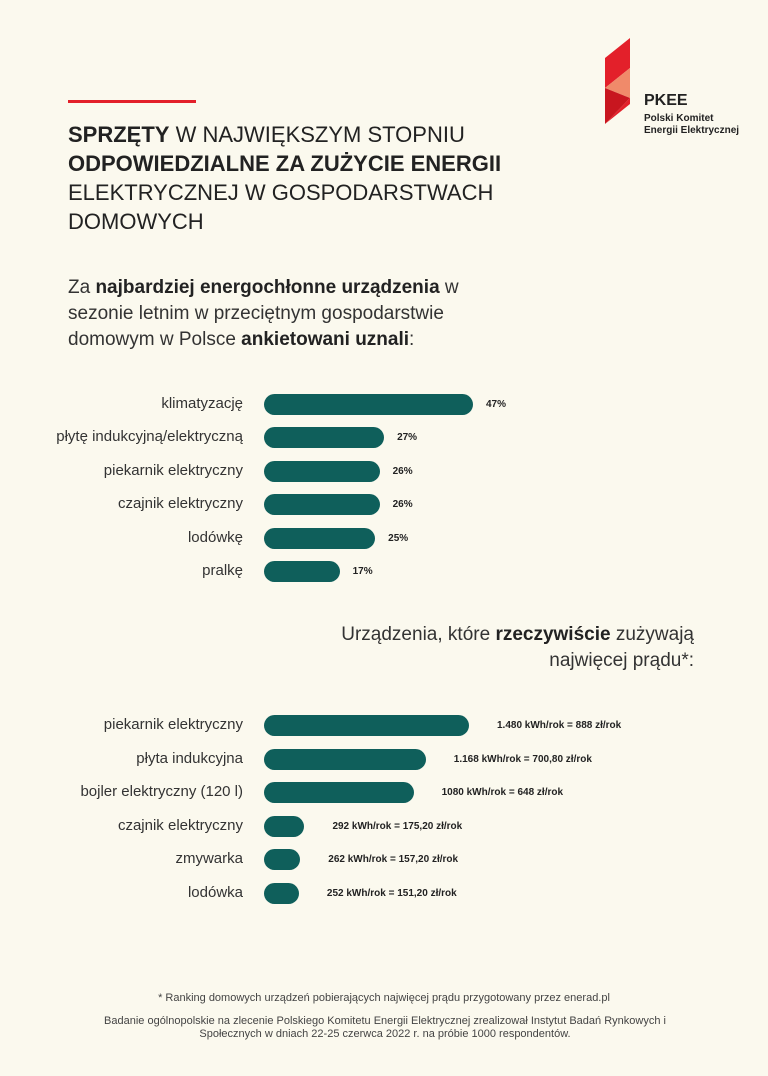 This screenshot has width=768, height=1076. I want to click on chart1-row: lodówkę 25%, so click(384, 538).